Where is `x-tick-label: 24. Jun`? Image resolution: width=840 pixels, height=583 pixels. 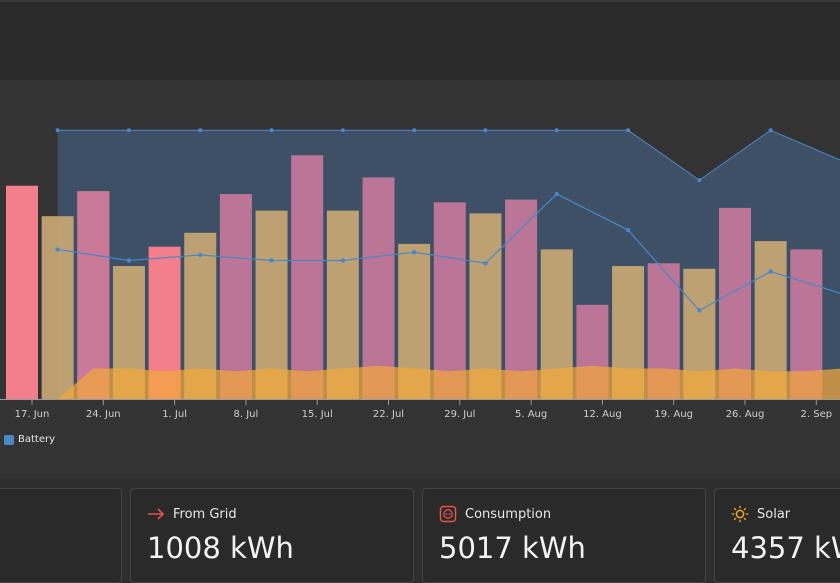 x-tick-label: 24. Jun is located at coordinates (103, 414).